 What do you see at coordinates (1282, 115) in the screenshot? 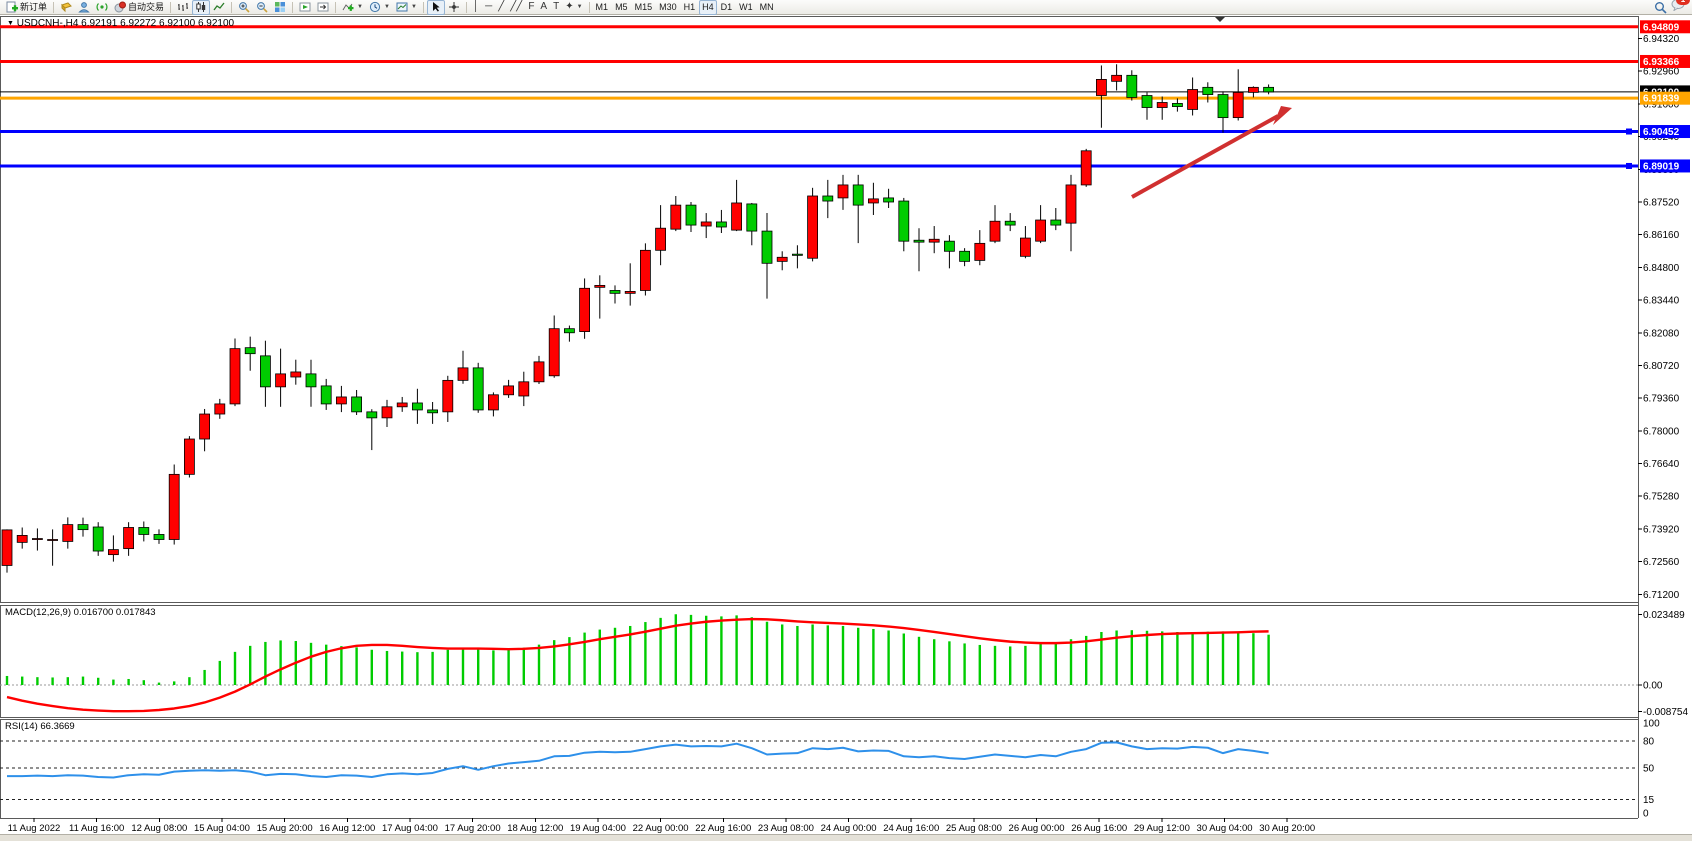
I see `trend-arrow-head` at bounding box center [1282, 115].